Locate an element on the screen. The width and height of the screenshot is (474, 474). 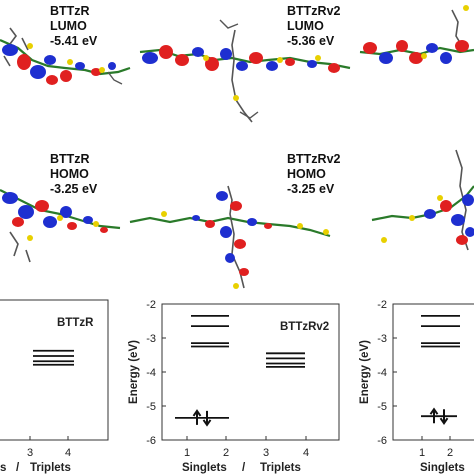
x-label-fragment: s is located at coordinates (3, 468).